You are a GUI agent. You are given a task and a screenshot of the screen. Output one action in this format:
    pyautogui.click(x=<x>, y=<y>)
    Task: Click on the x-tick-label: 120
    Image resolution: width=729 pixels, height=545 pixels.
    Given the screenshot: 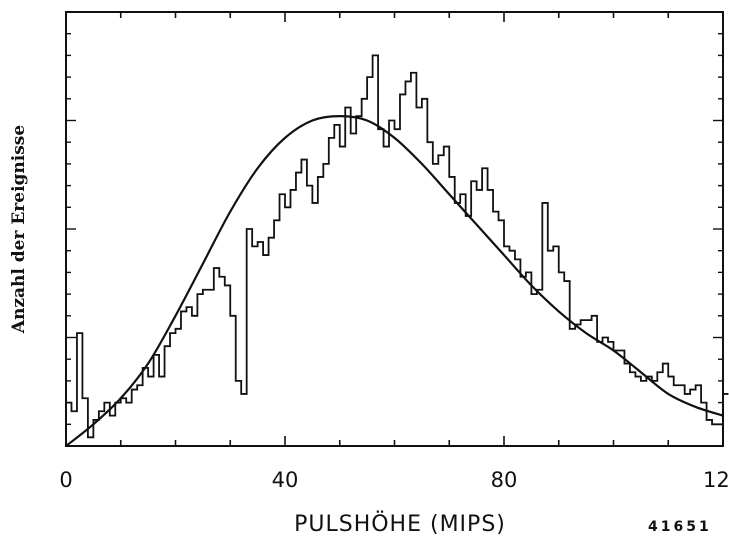 What is the action you would take?
    pyautogui.click(x=716, y=480)
    